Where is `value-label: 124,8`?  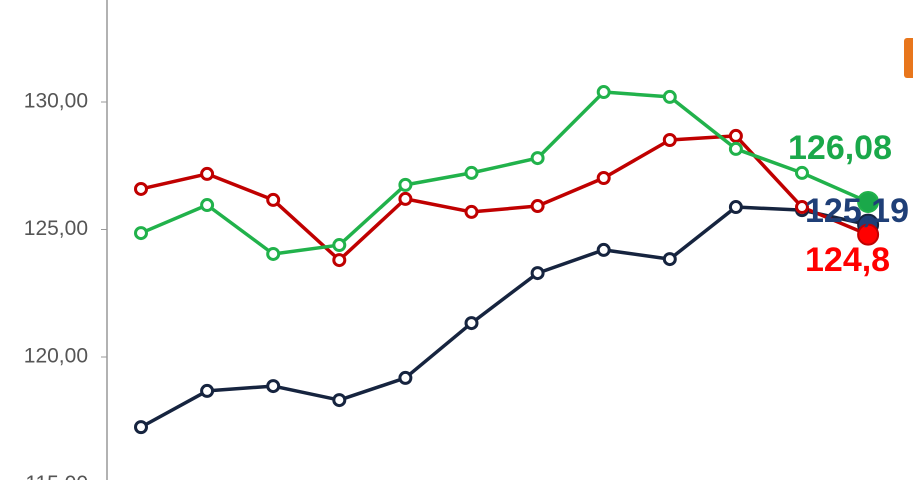 value-label: 124,8 is located at coordinates (847, 260).